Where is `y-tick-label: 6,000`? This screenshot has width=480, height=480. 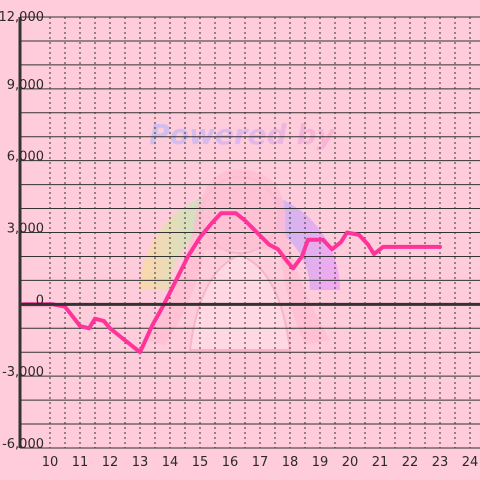
y-tick-label: 6,000 is located at coordinates (25, 157).